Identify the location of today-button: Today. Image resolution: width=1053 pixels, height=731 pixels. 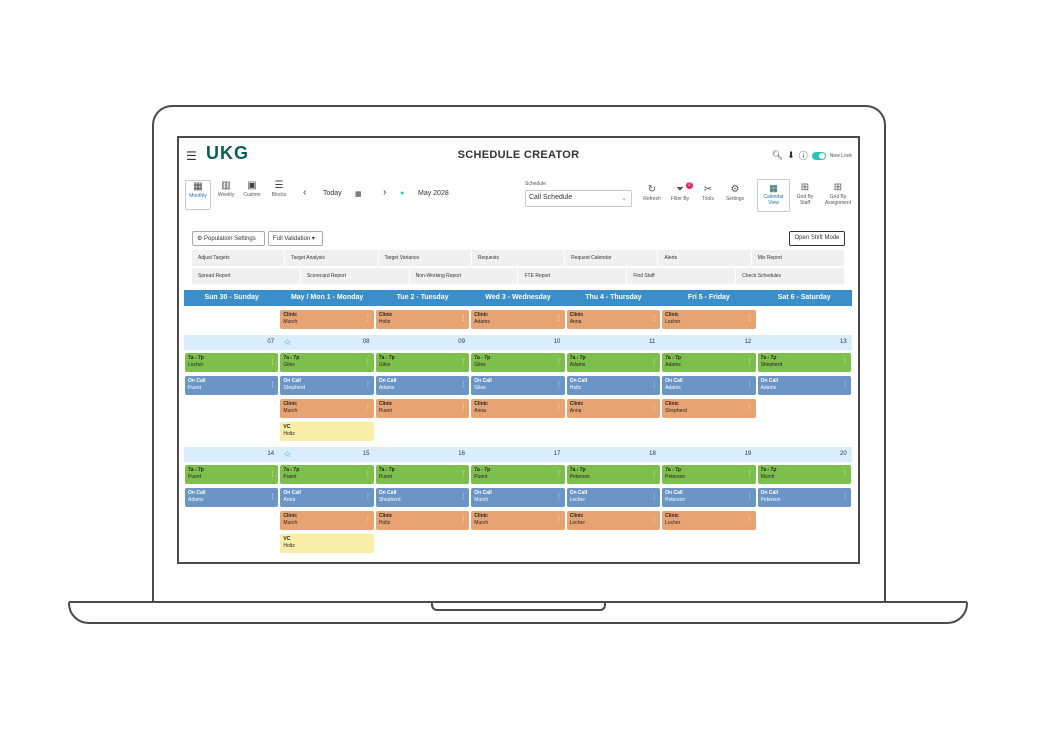
(332, 193).